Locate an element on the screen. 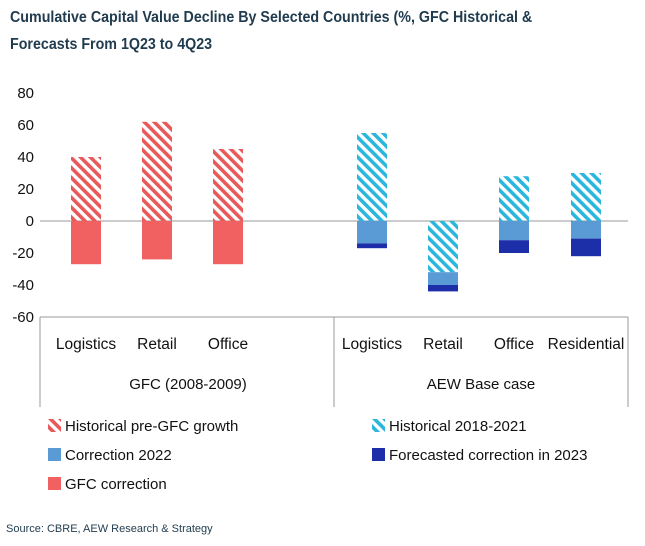  legend-swatch-historical-2018-2021 is located at coordinates (378, 425).